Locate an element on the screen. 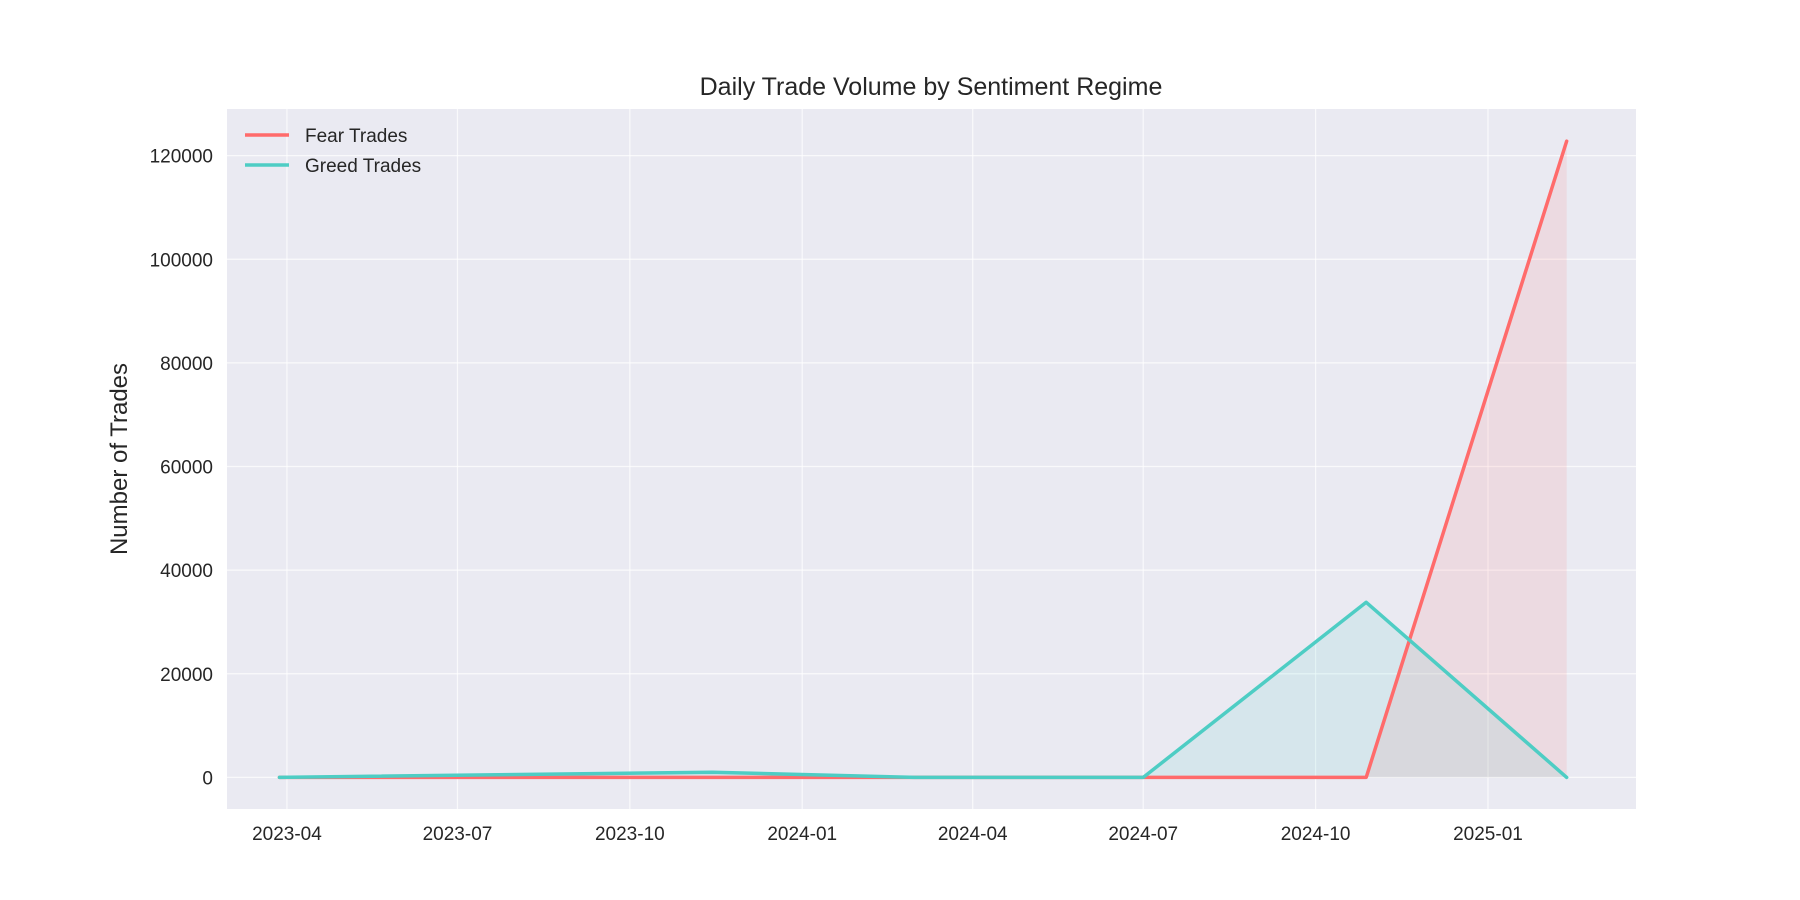  y-tick-label: 100000 is located at coordinates (181, 260).